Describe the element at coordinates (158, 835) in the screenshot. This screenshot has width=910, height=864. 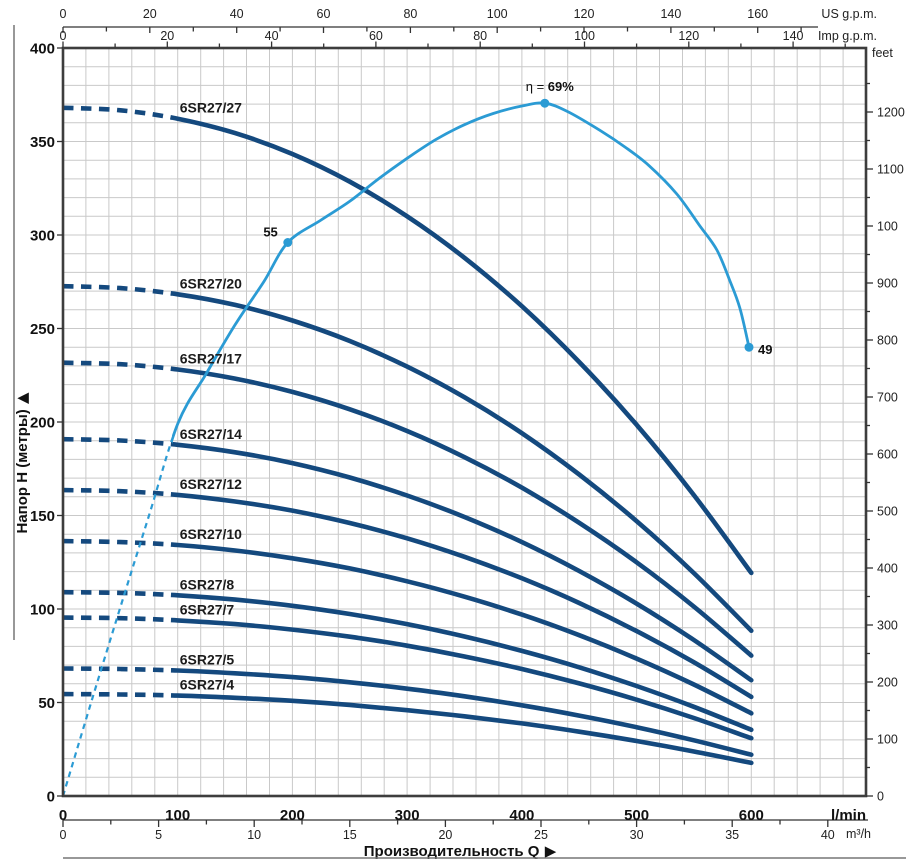
I see `m3h-tick-label: 5` at that location.